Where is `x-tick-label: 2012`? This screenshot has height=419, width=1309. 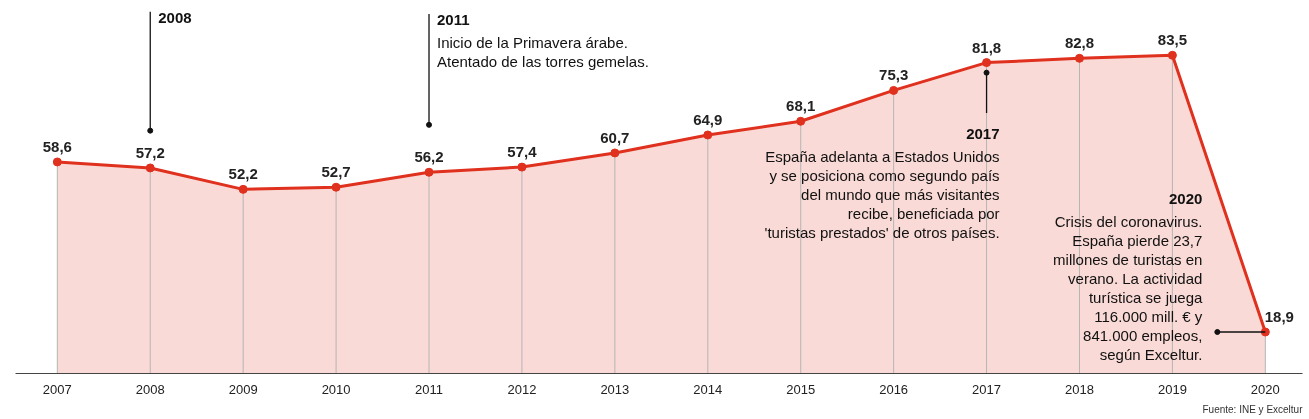
x-tick-label: 2012 is located at coordinates (522, 389).